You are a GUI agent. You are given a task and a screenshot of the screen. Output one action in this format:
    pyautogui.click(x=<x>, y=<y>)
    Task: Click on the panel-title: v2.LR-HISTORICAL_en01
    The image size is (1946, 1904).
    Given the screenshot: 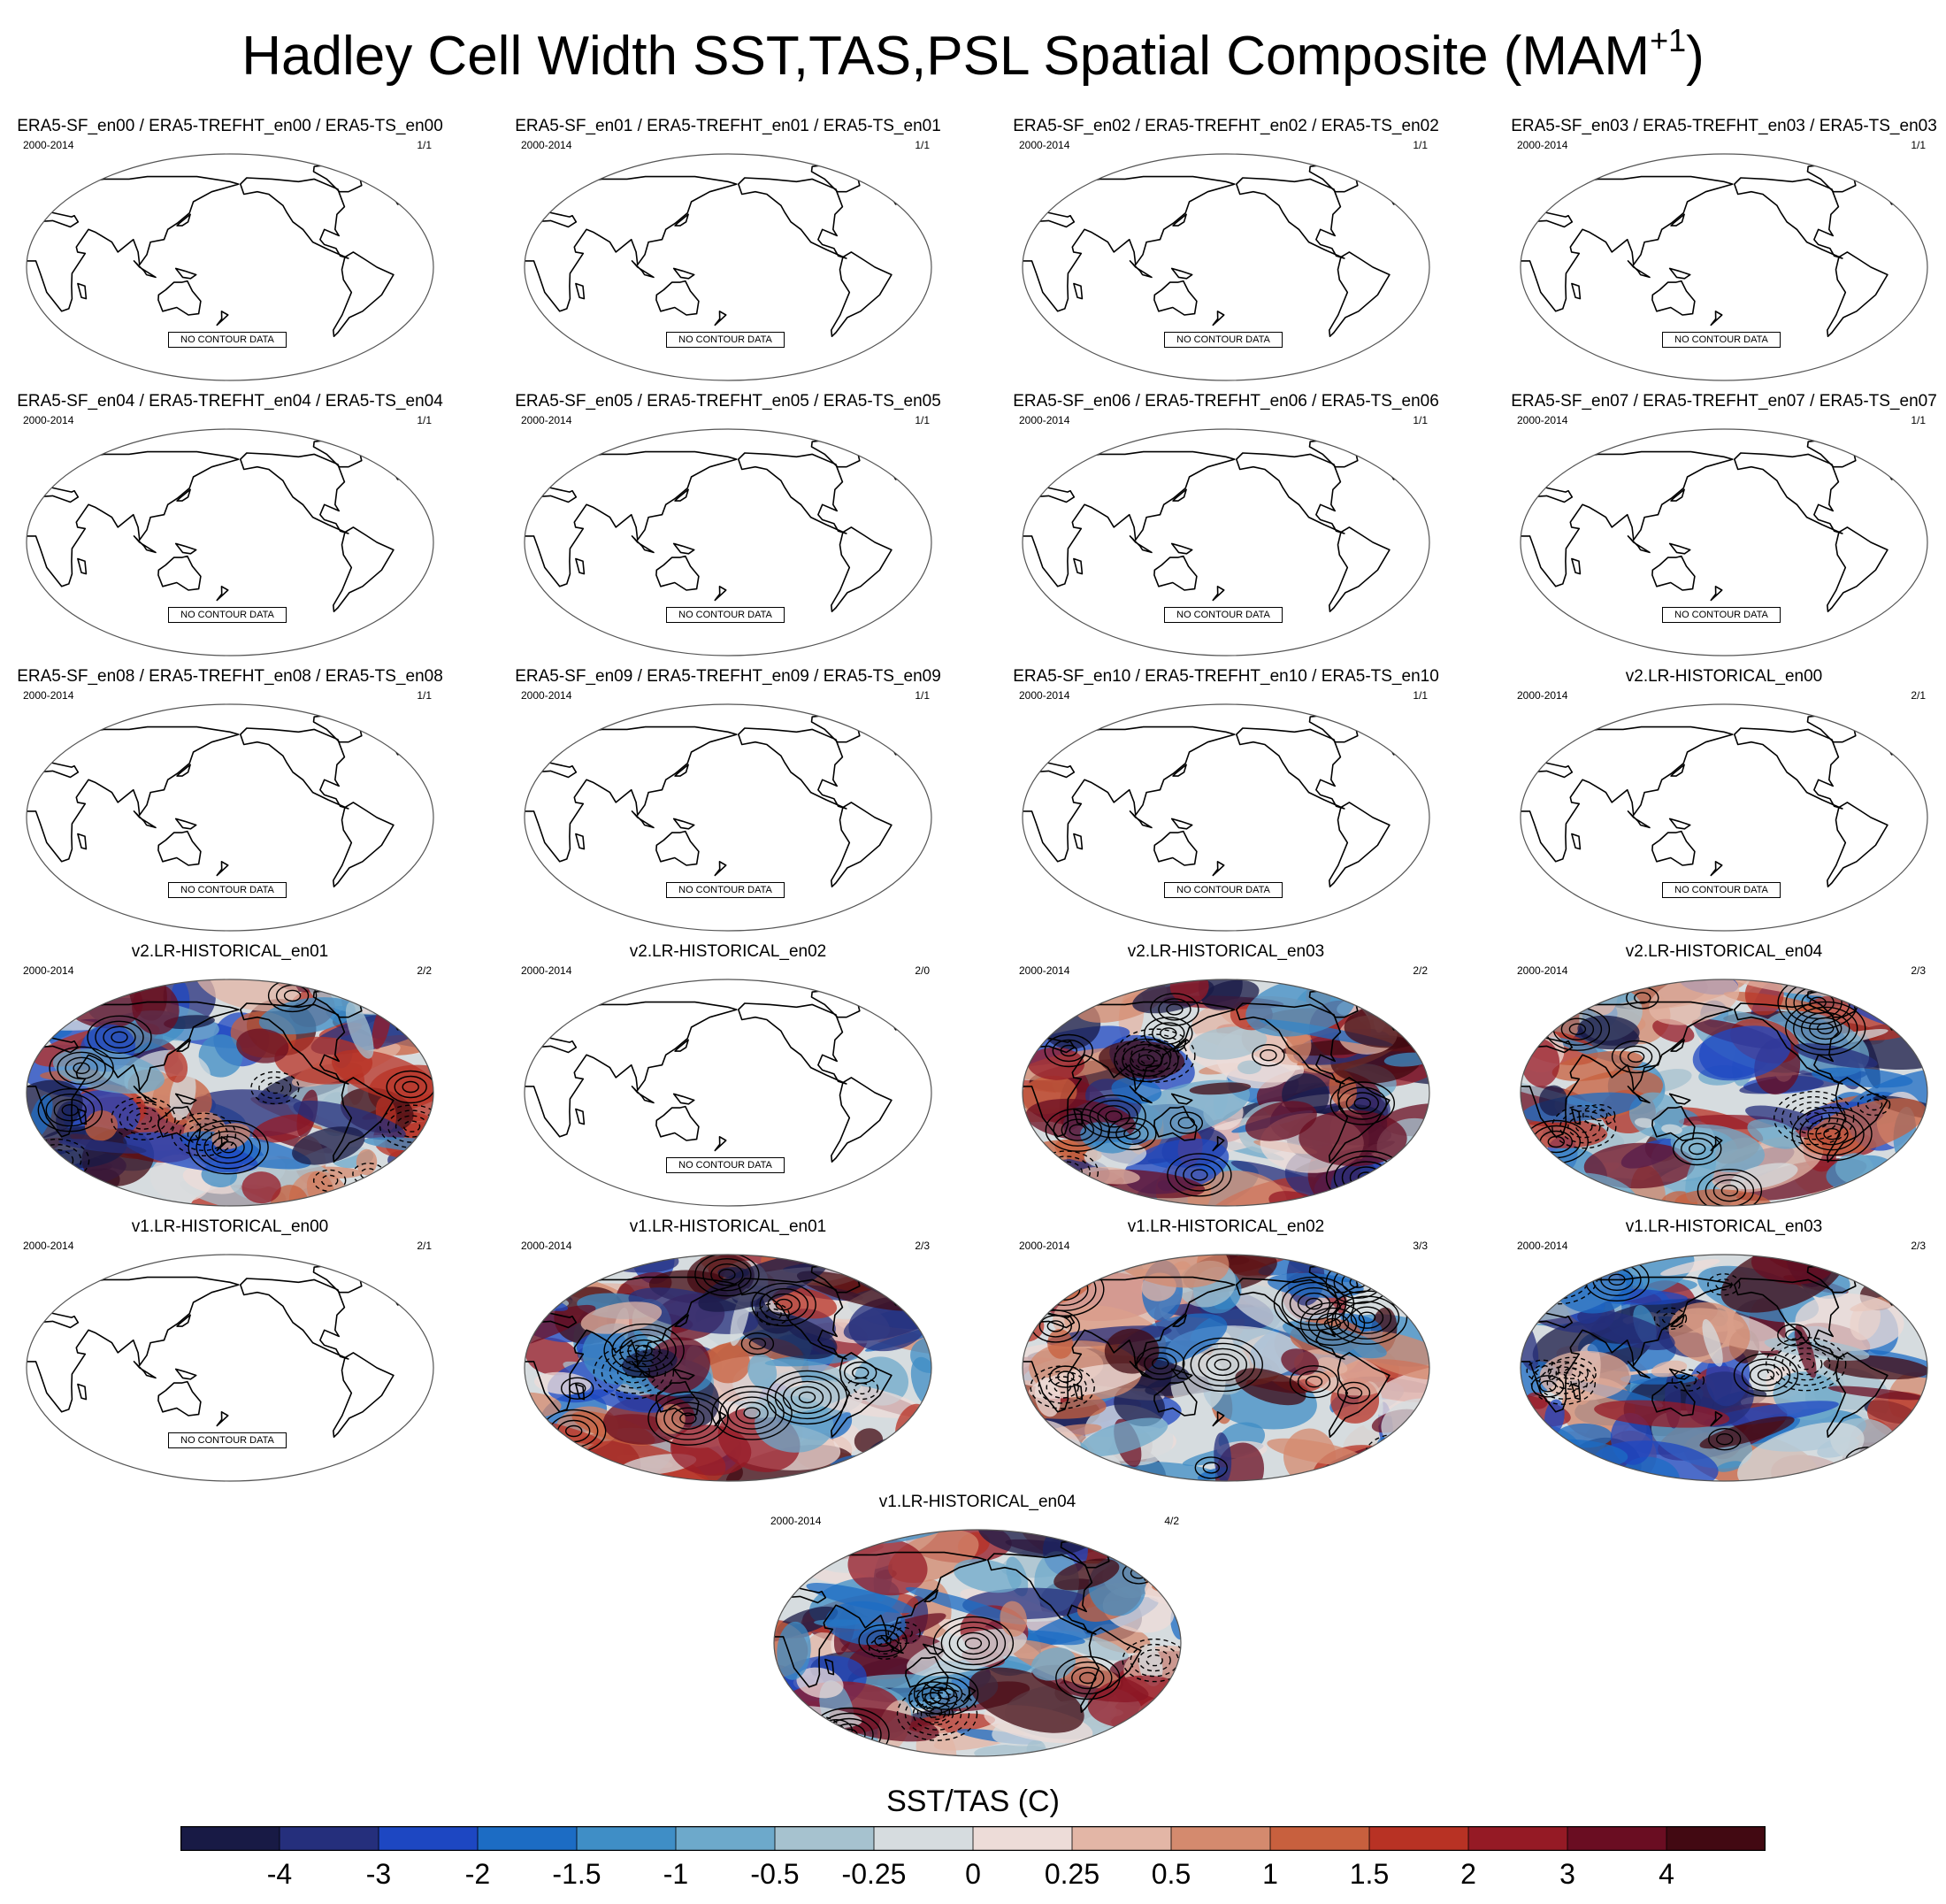 What is the action you would take?
    pyautogui.click(x=230, y=951)
    